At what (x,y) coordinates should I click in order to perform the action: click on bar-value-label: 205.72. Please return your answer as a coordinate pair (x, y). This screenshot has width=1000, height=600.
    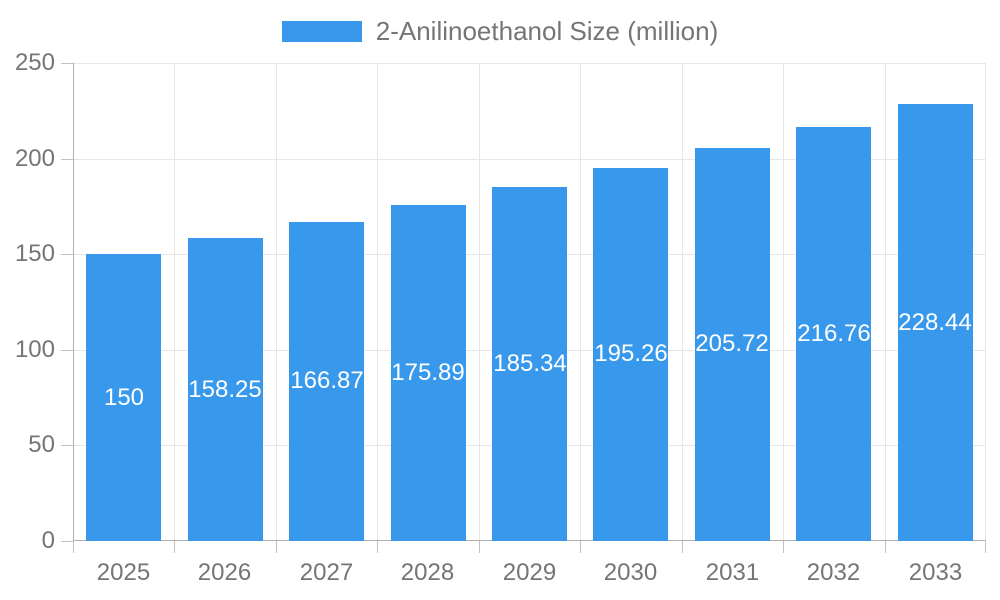
    Looking at the image, I should click on (732, 343).